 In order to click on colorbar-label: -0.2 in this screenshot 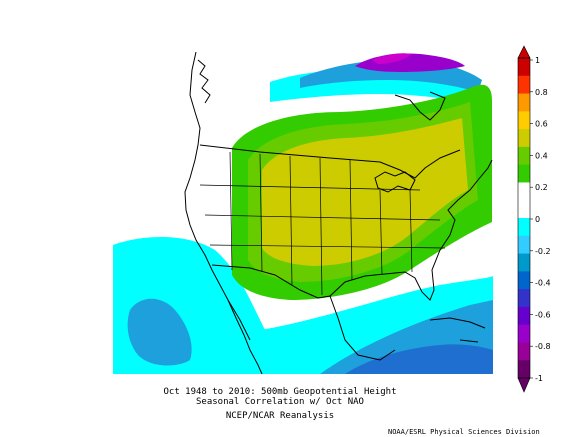, I will do `click(543, 251)`.